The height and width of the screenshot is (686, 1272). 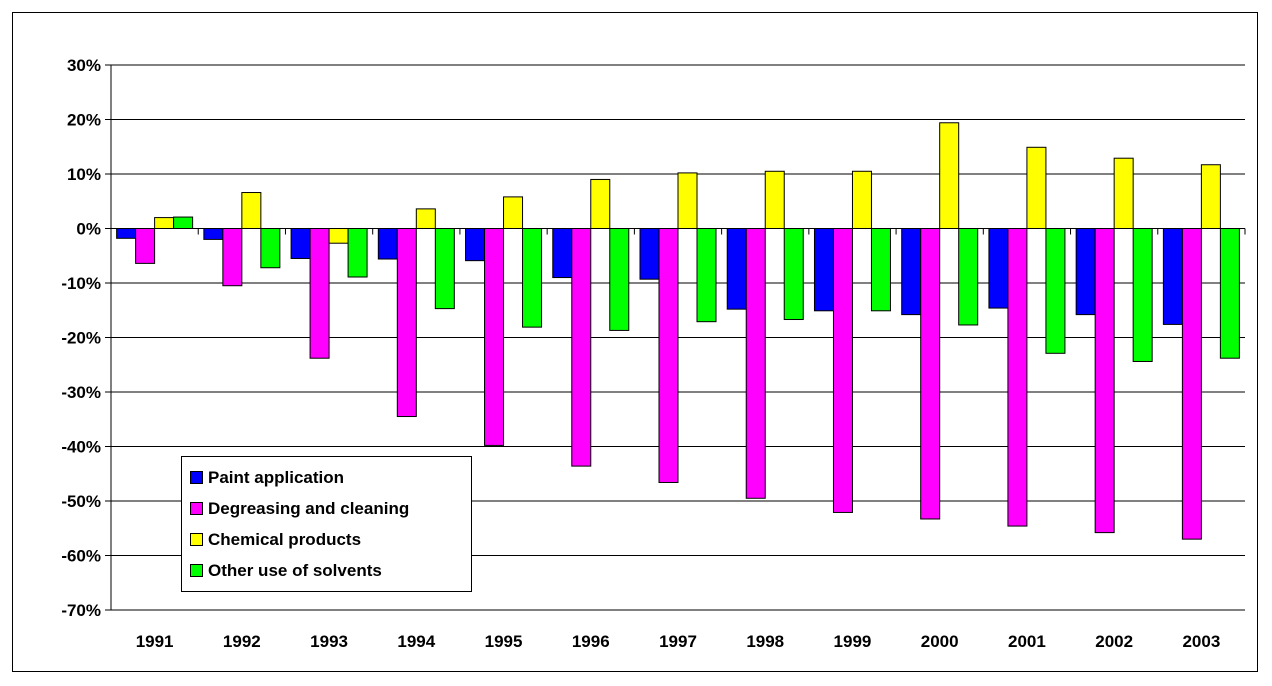 What do you see at coordinates (81, 447) in the screenshot?
I see `y-tick-label: -40%` at bounding box center [81, 447].